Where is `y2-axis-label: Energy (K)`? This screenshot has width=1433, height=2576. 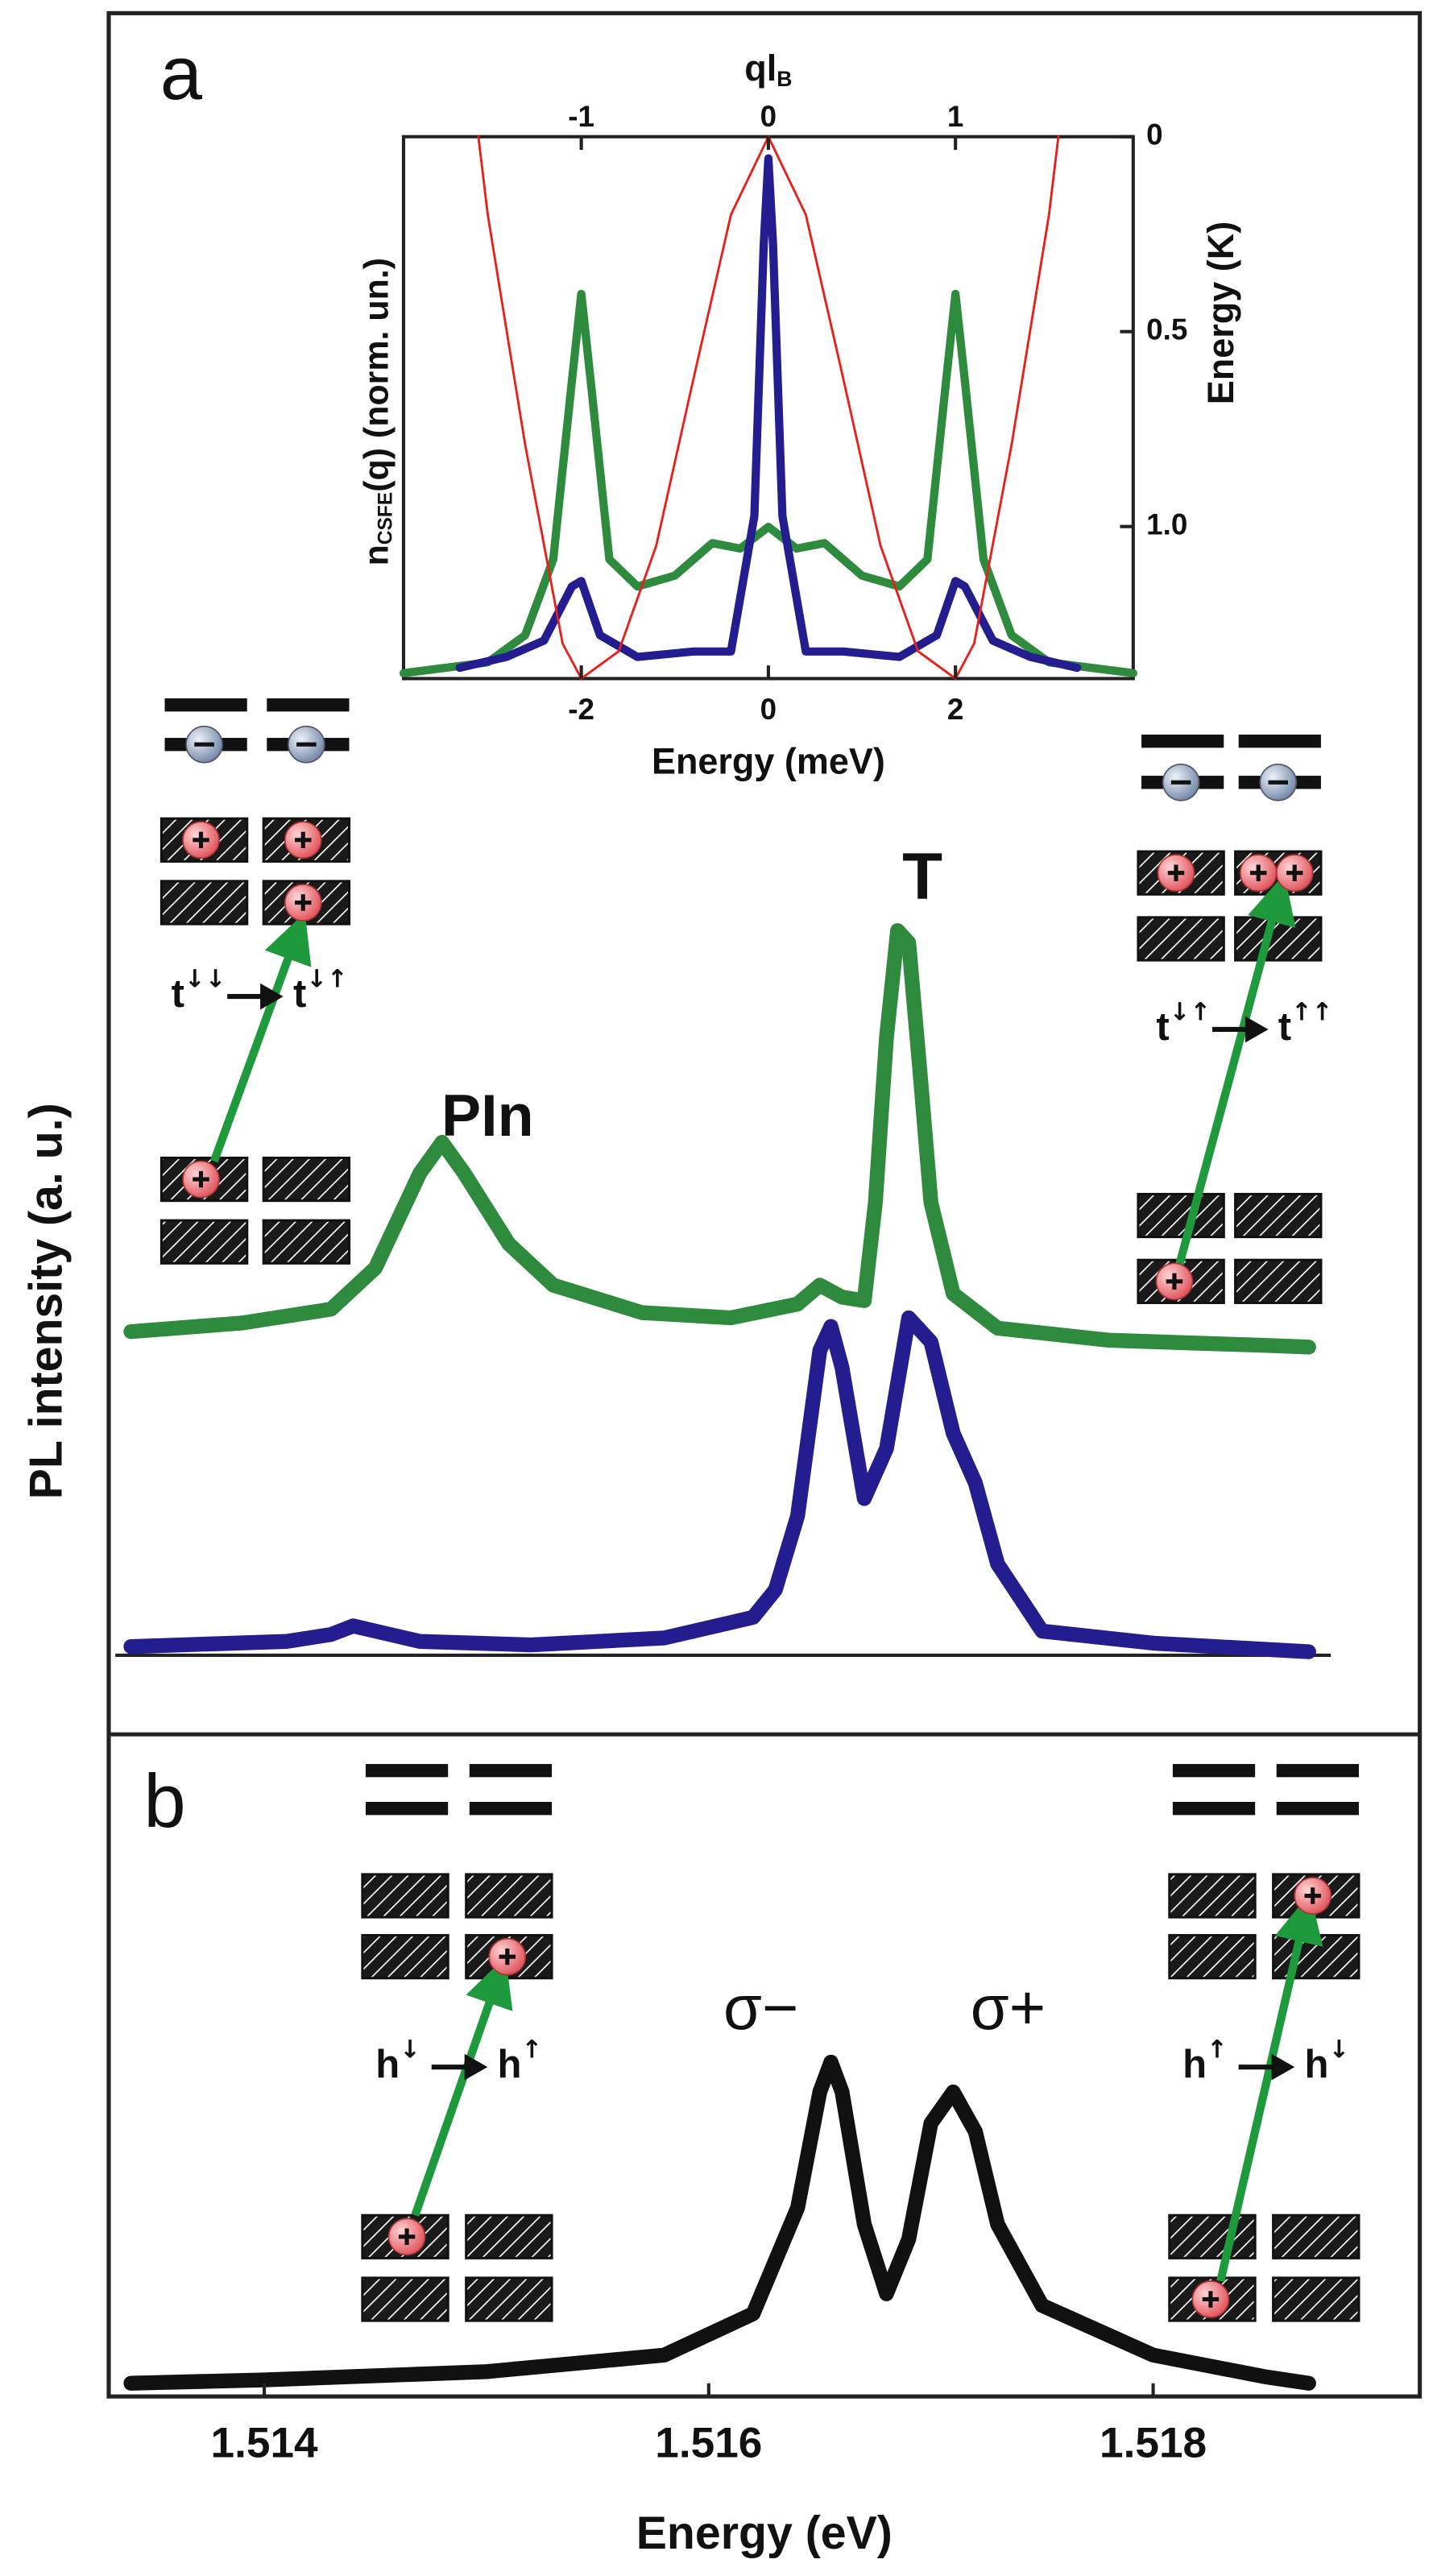
y2-axis-label: Energy (K) is located at coordinates (1220, 313).